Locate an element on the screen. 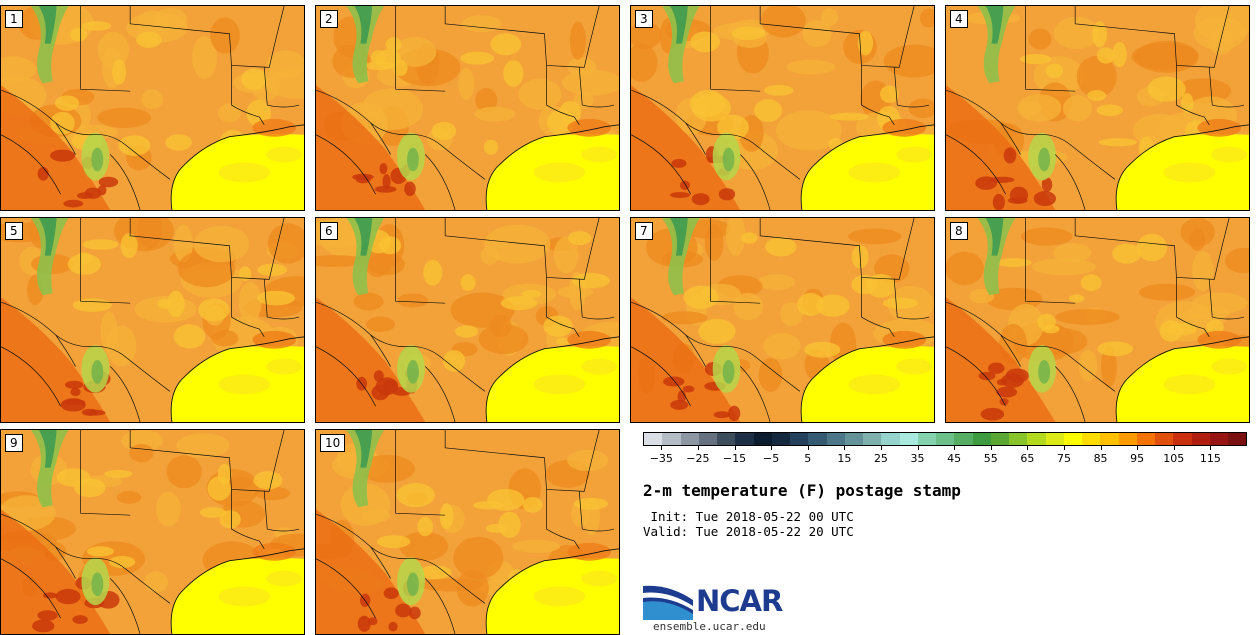 The image size is (1260, 635). ensemble-member-panel: 7 is located at coordinates (782, 320).